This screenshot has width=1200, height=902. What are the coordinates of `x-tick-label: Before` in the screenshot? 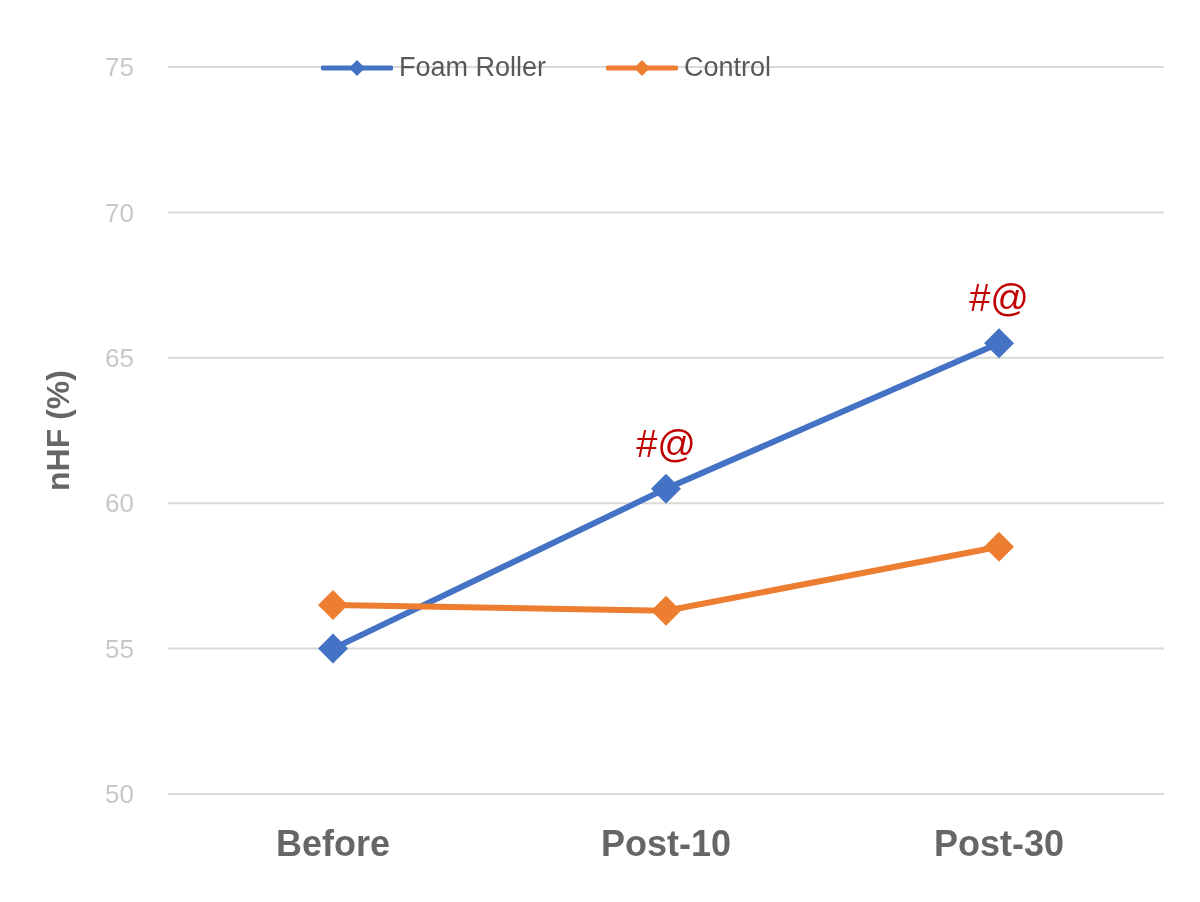 It's located at (333, 843).